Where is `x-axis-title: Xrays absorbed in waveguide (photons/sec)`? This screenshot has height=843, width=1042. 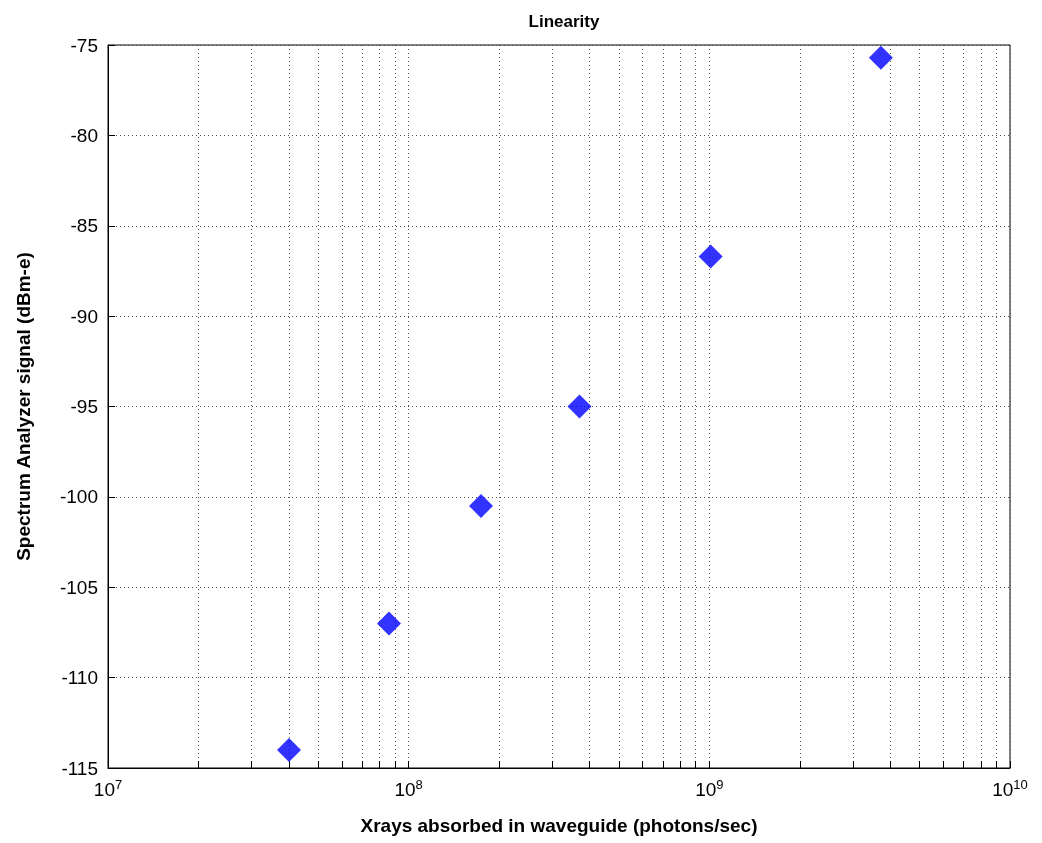
x-axis-title: Xrays absorbed in waveguide (photons/sec) is located at coordinates (559, 825).